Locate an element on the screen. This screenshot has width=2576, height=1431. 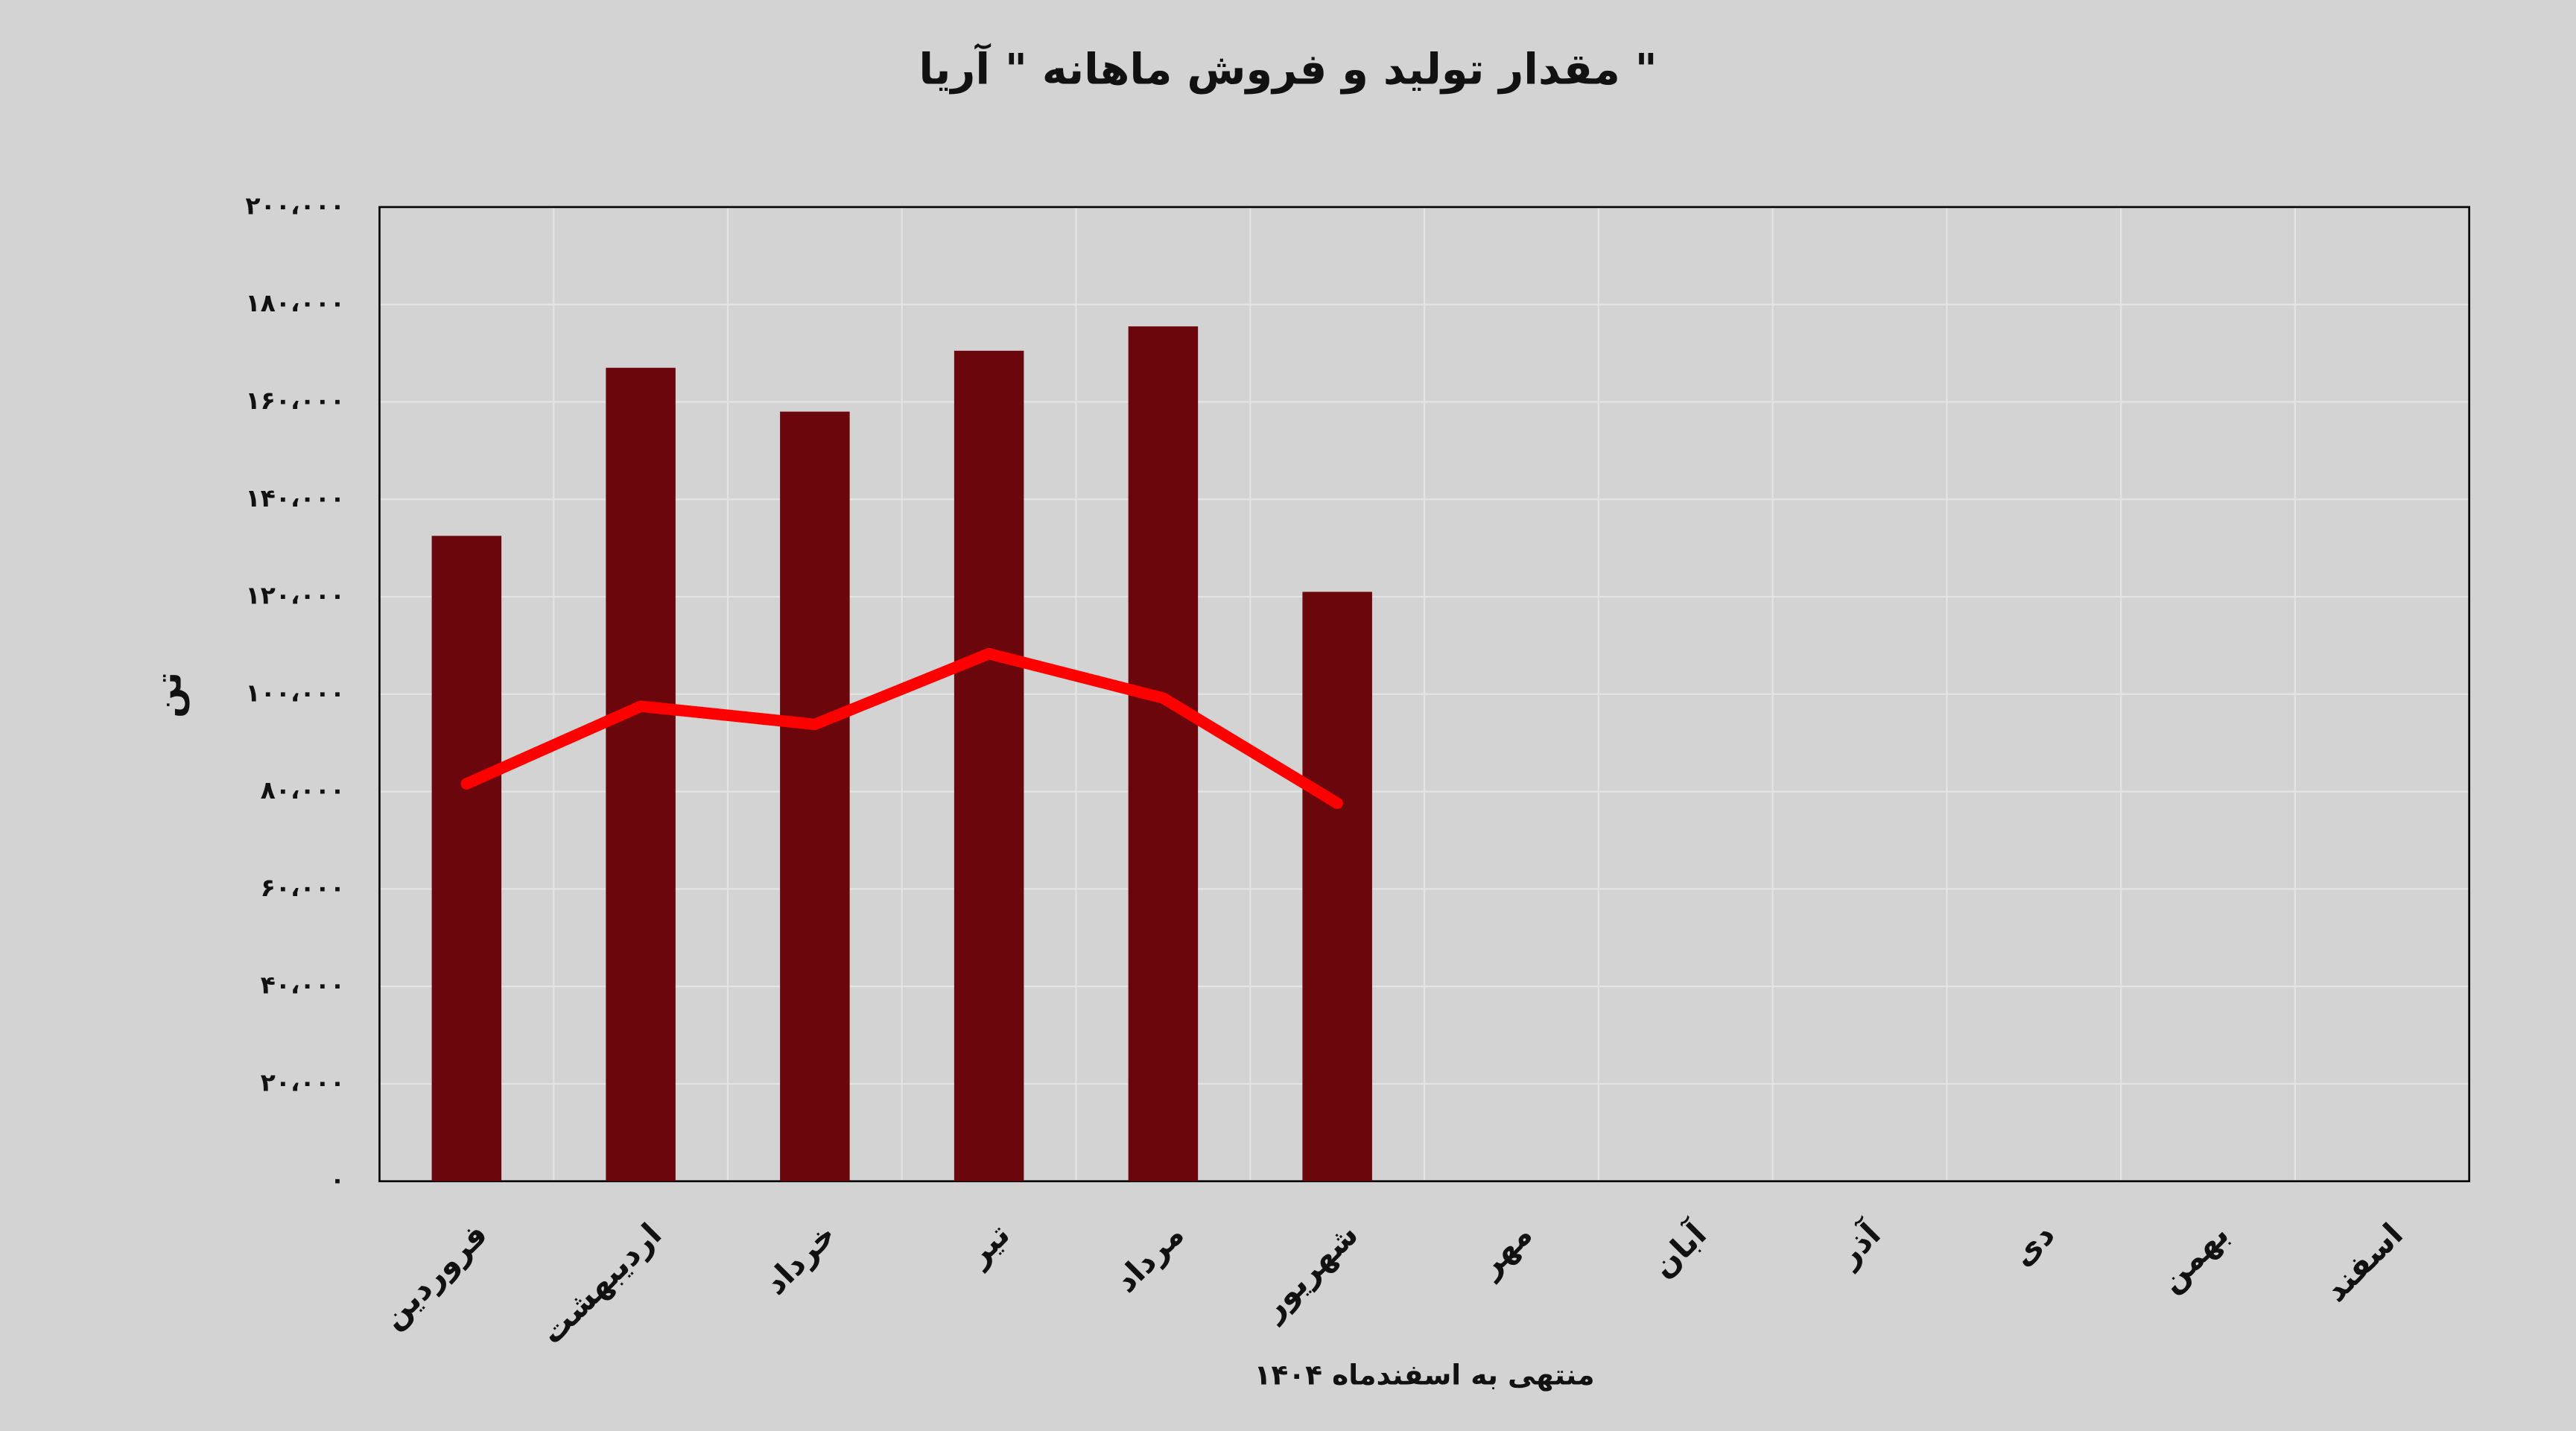
y-tick-label: ۶۰،۰۰۰ is located at coordinates (304, 887).